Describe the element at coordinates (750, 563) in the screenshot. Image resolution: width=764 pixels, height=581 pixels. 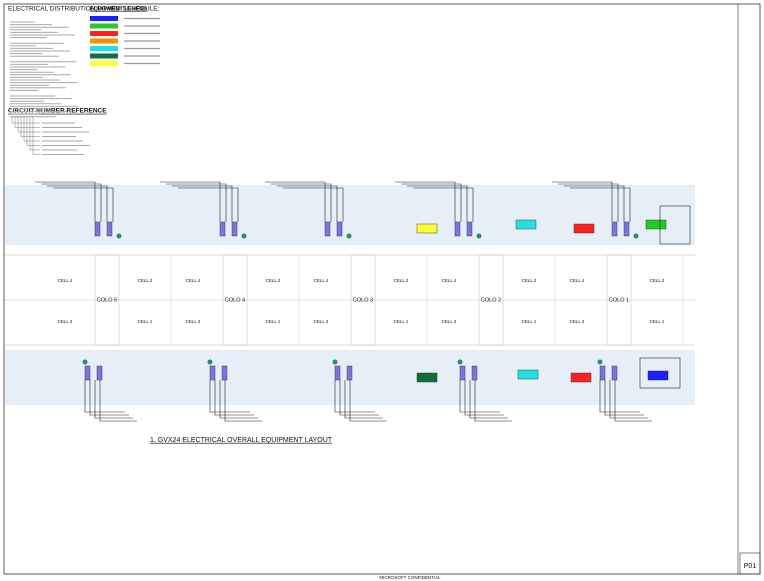
I see `sheet-number-box` at that location.